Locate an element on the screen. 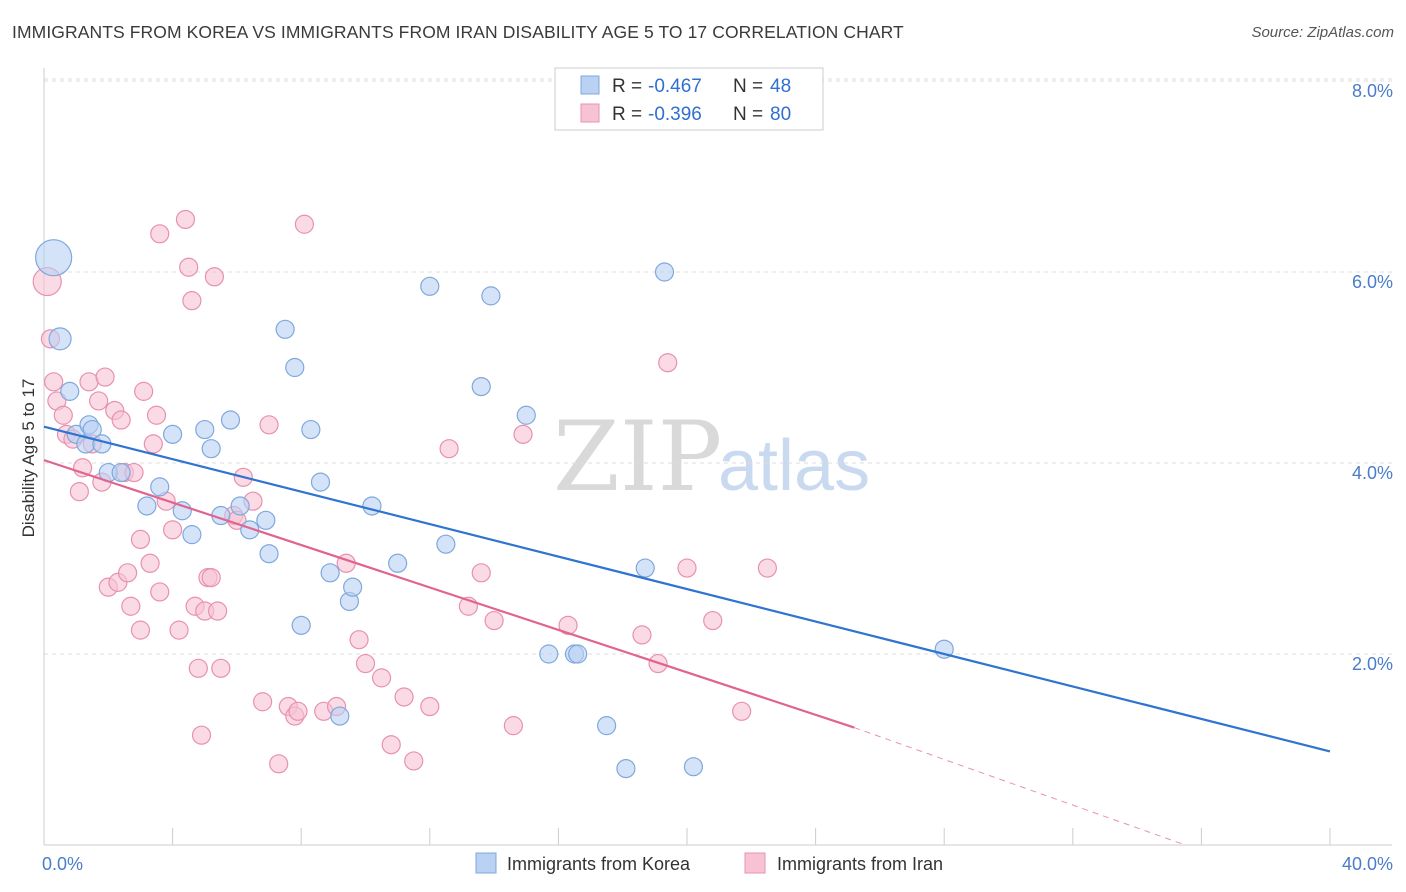 The width and height of the screenshot is (1406, 892). legend-box is located at coordinates (689, 99).